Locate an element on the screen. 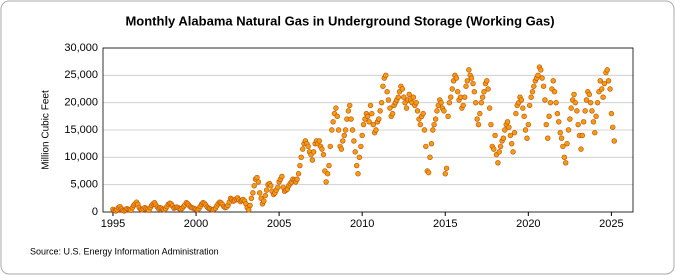 Image resolution: width=675 pixels, height=275 pixels. x-tick-label: 2000 is located at coordinates (196, 224).